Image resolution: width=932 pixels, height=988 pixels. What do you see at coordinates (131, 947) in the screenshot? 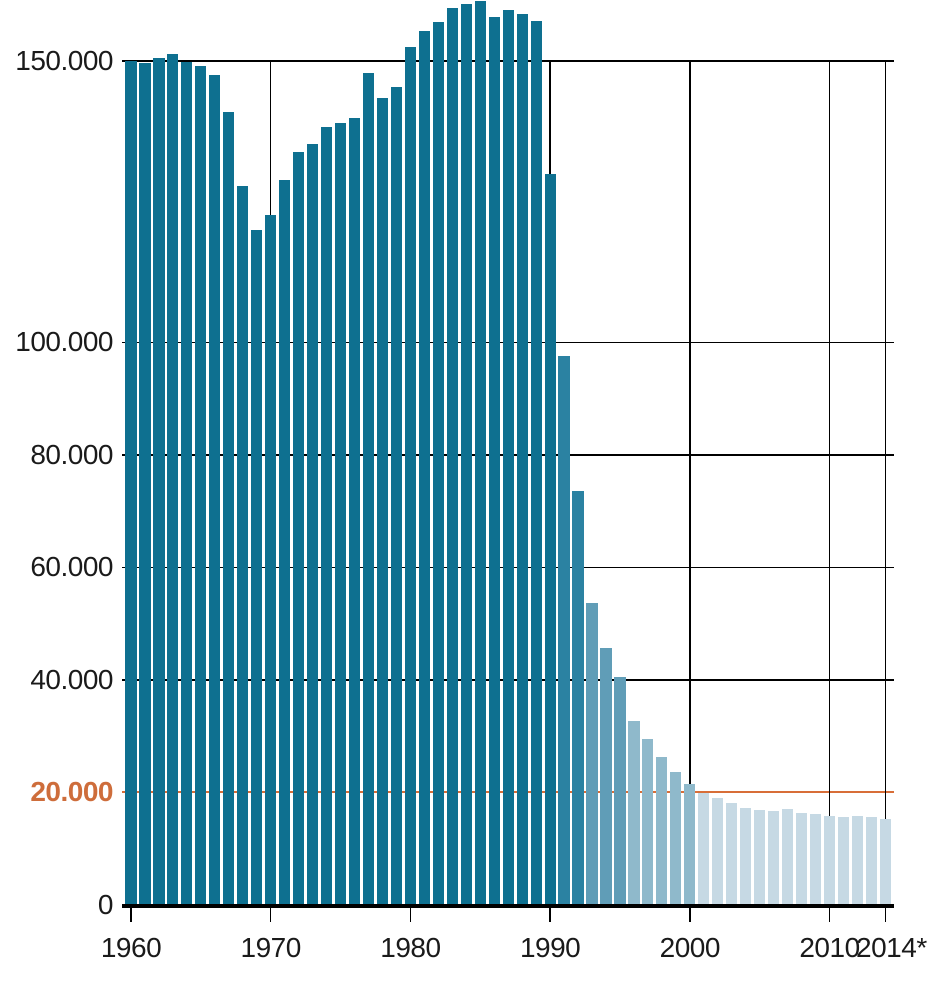
I see `x-tick-label-1960: 1960` at bounding box center [131, 947].